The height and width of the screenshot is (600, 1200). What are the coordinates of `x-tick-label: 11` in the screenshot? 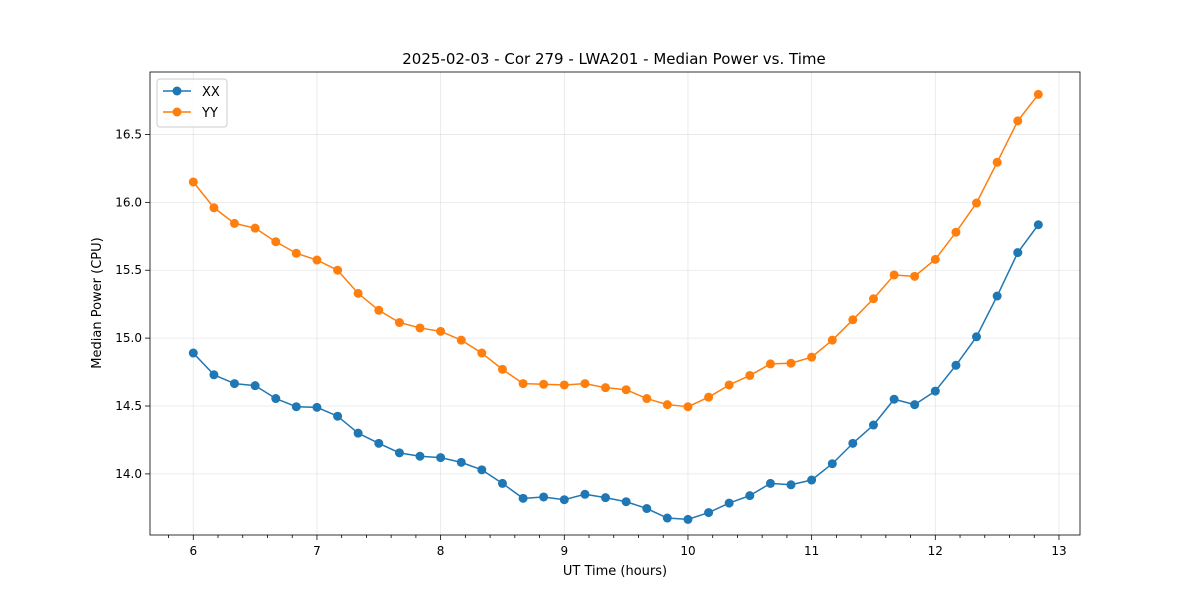 It's located at (811, 551).